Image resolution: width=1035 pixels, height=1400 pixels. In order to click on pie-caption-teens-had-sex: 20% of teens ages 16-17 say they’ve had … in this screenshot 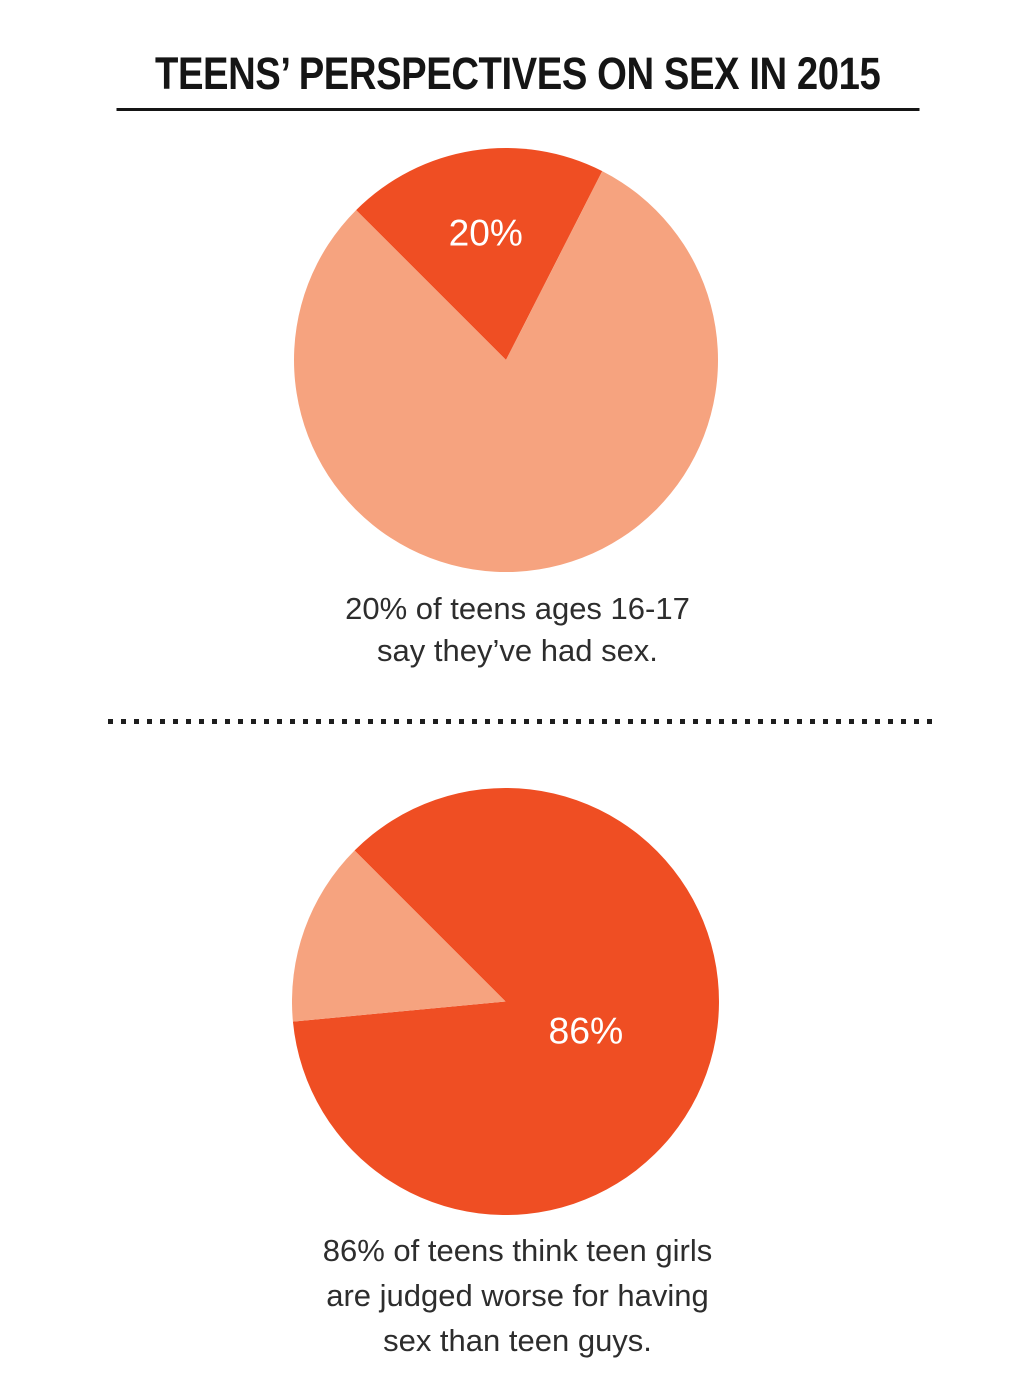, I will do `click(517, 629)`.